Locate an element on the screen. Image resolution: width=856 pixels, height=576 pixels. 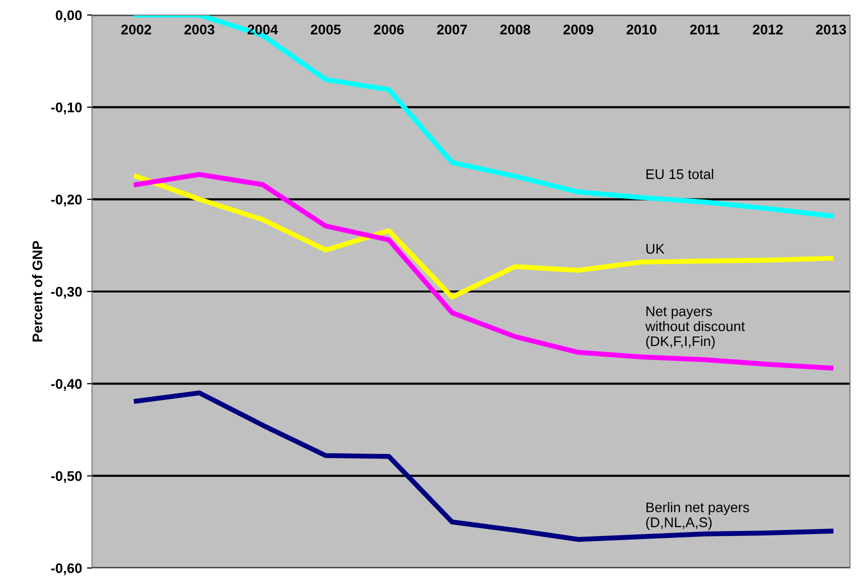
x-tick-label: 2005 is located at coordinates (325, 29).